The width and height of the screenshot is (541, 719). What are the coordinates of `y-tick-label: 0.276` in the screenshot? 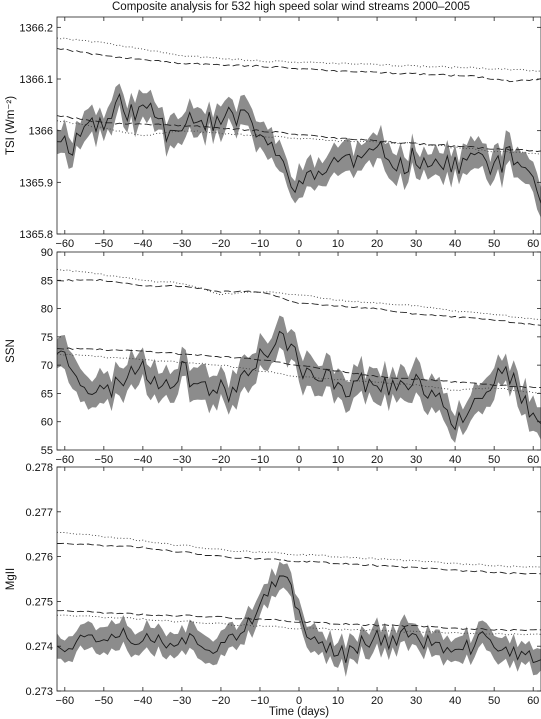 It's located at (39, 558).